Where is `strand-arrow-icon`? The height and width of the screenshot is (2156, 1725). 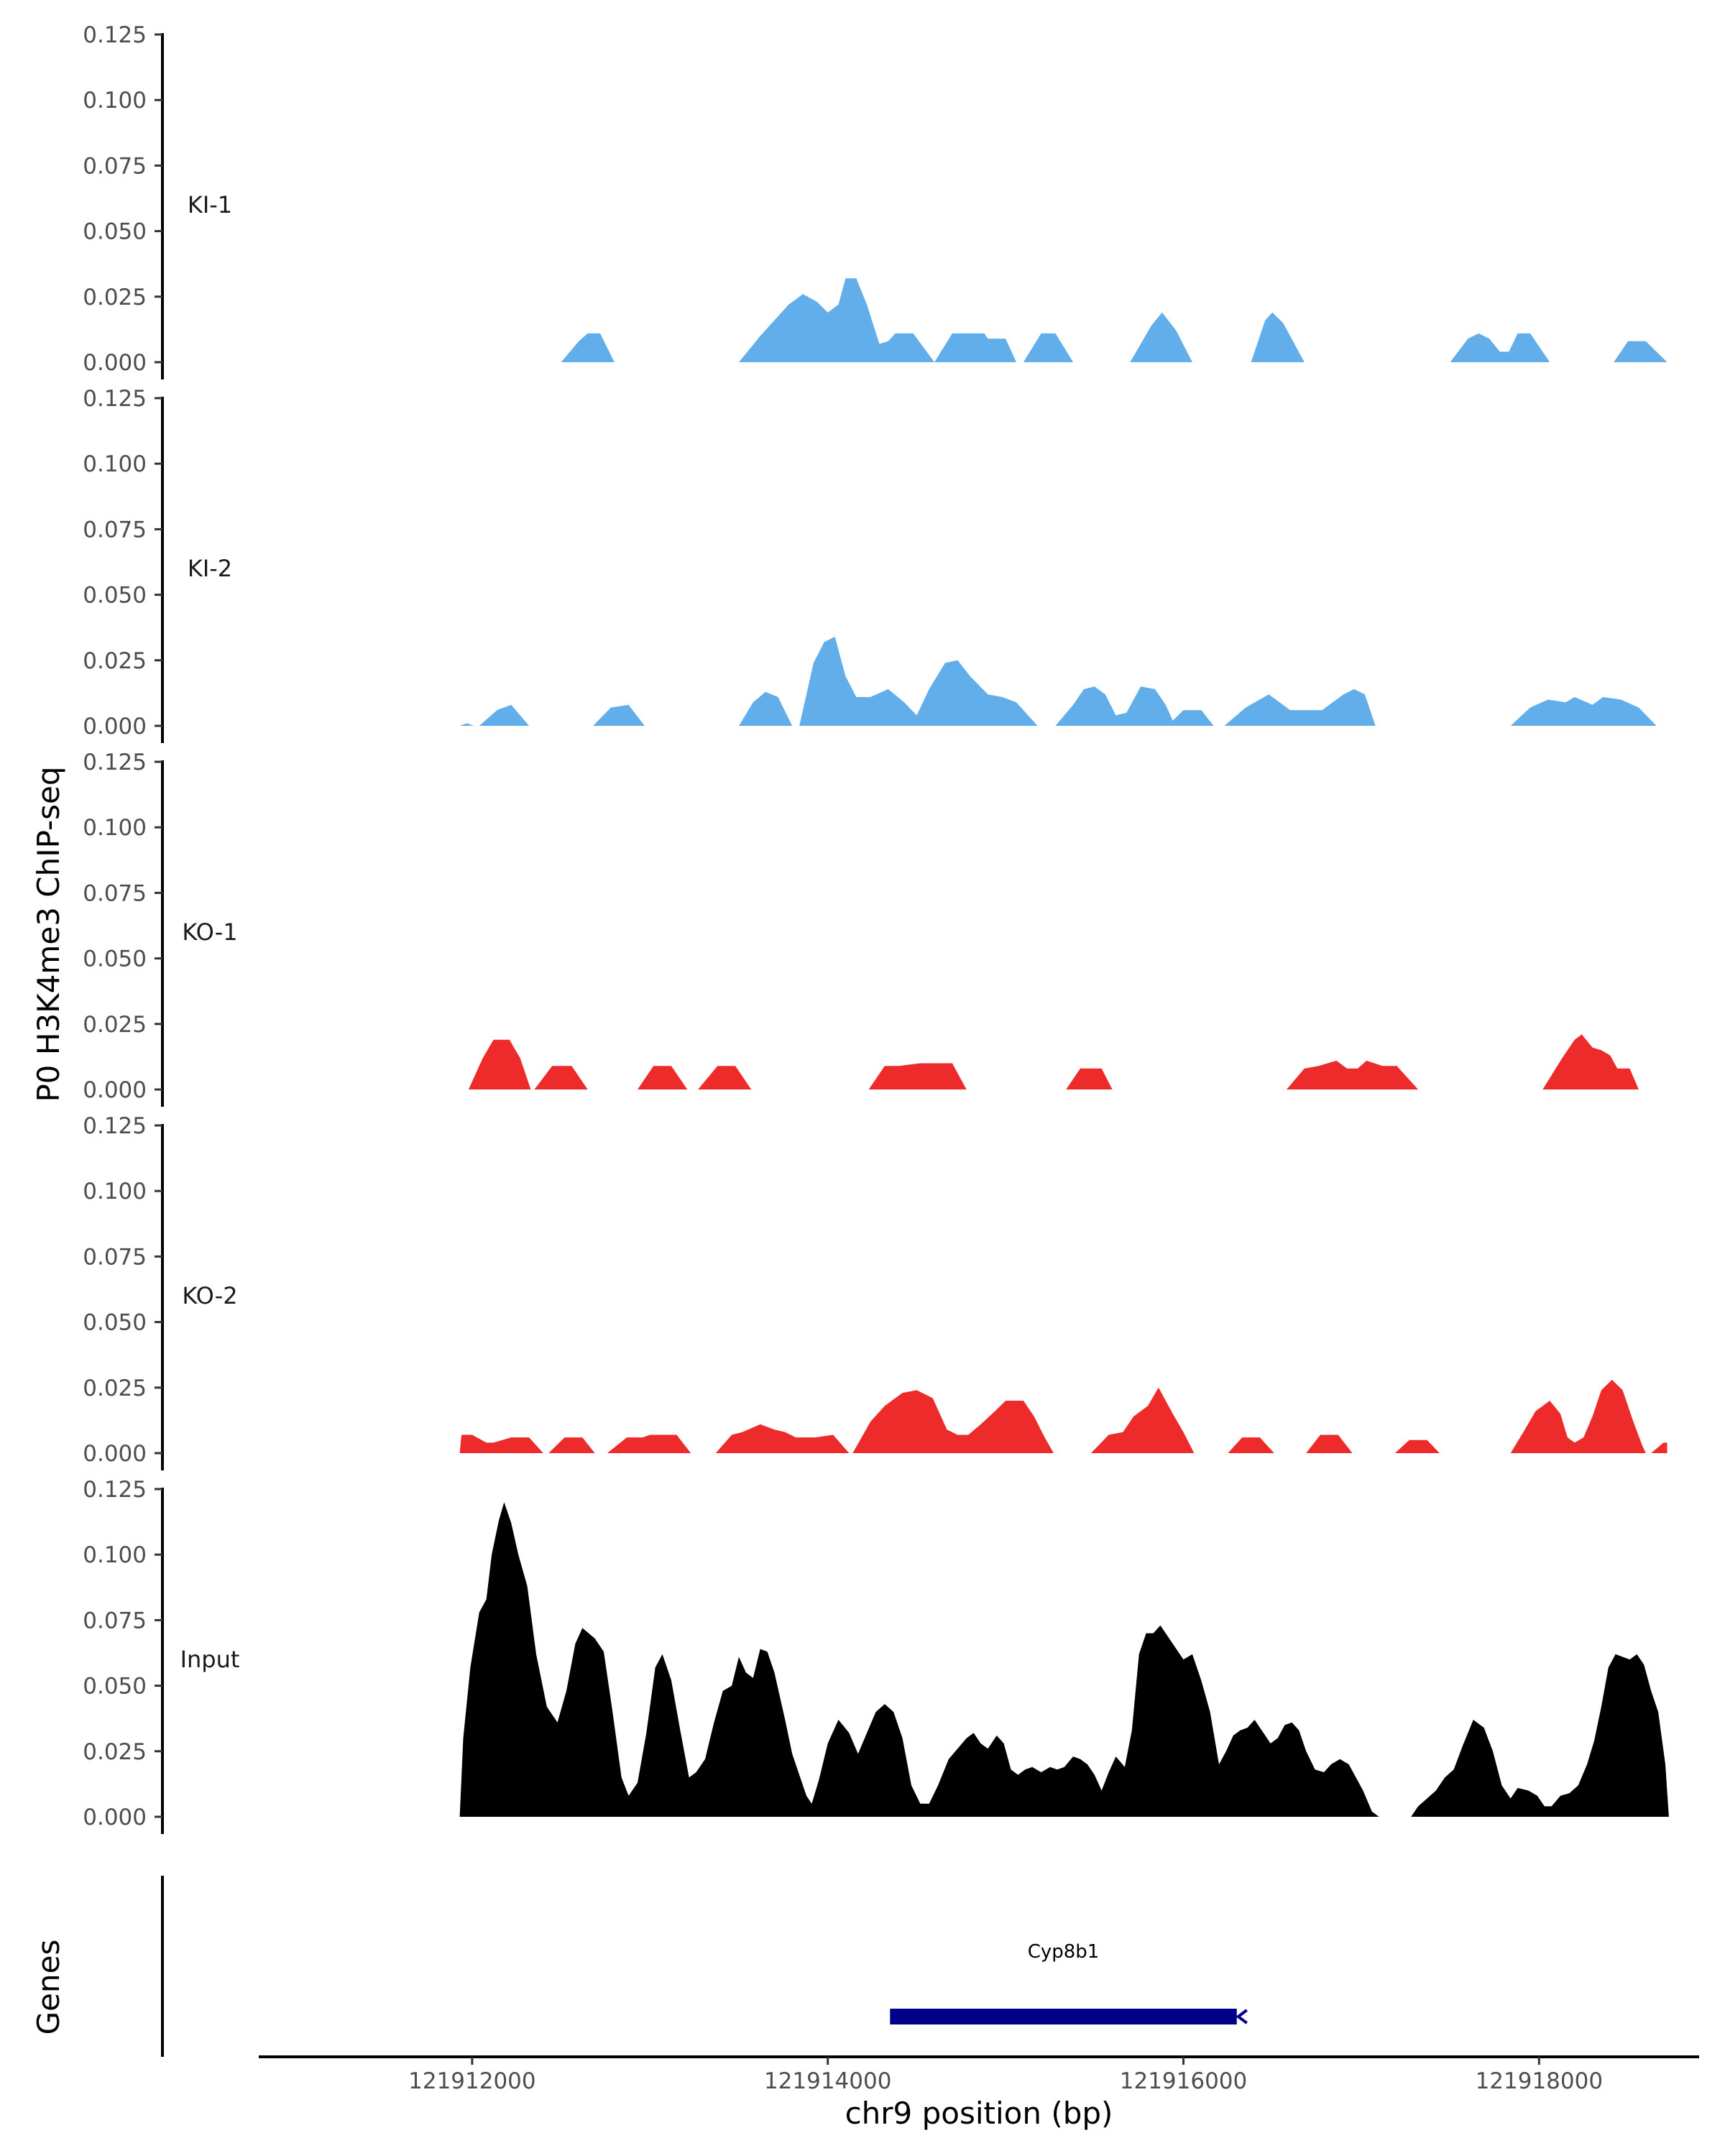 strand-arrow-icon is located at coordinates (1242, 2017).